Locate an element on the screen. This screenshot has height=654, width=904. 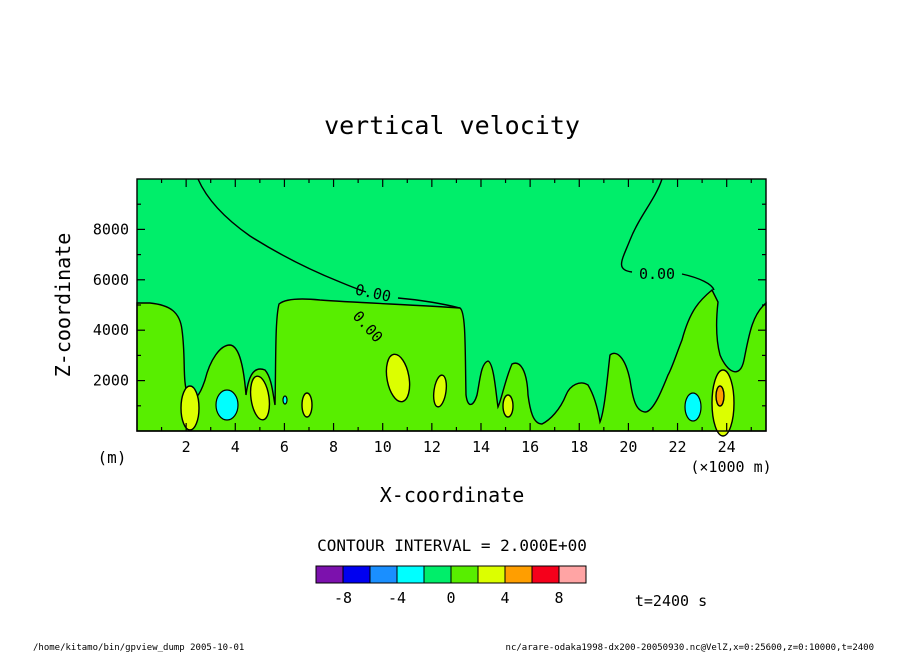
y-unit-label: (m) is located at coordinates (112, 457).